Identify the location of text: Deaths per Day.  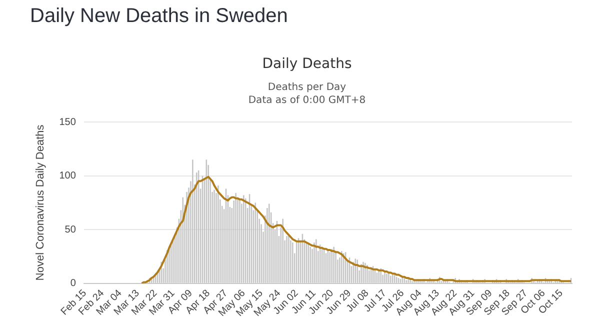
(307, 87).